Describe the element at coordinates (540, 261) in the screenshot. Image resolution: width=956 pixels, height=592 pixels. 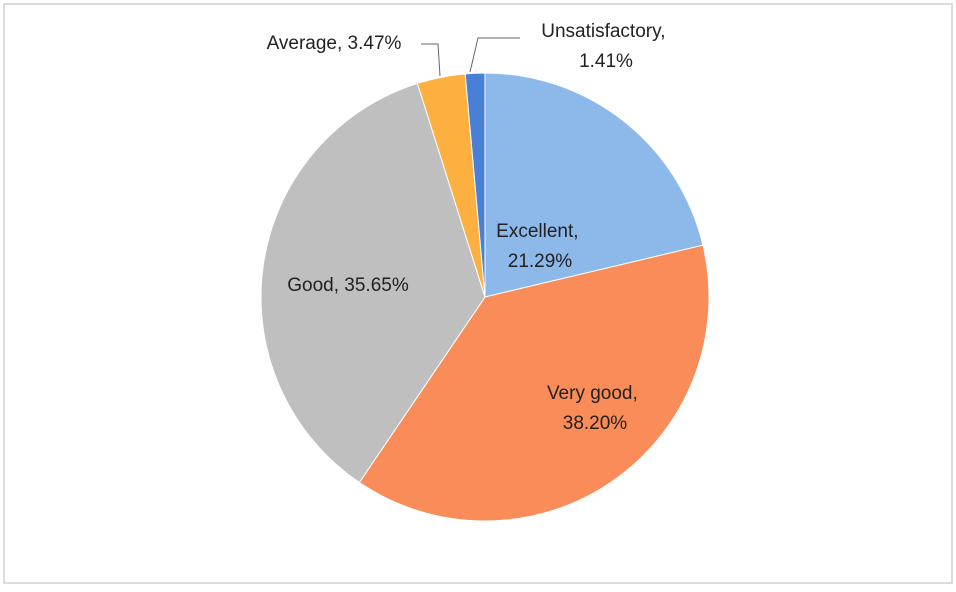
I see `data-label-line: 21.29%` at that location.